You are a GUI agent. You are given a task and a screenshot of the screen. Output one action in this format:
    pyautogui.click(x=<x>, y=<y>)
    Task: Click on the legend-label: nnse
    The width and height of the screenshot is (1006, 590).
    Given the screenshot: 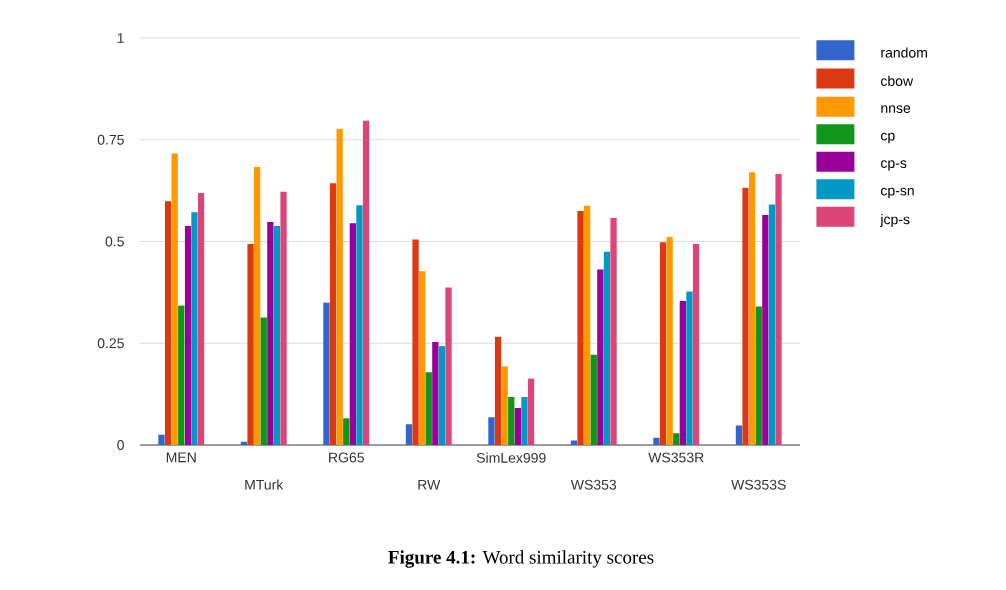 What is the action you would take?
    pyautogui.click(x=896, y=109)
    